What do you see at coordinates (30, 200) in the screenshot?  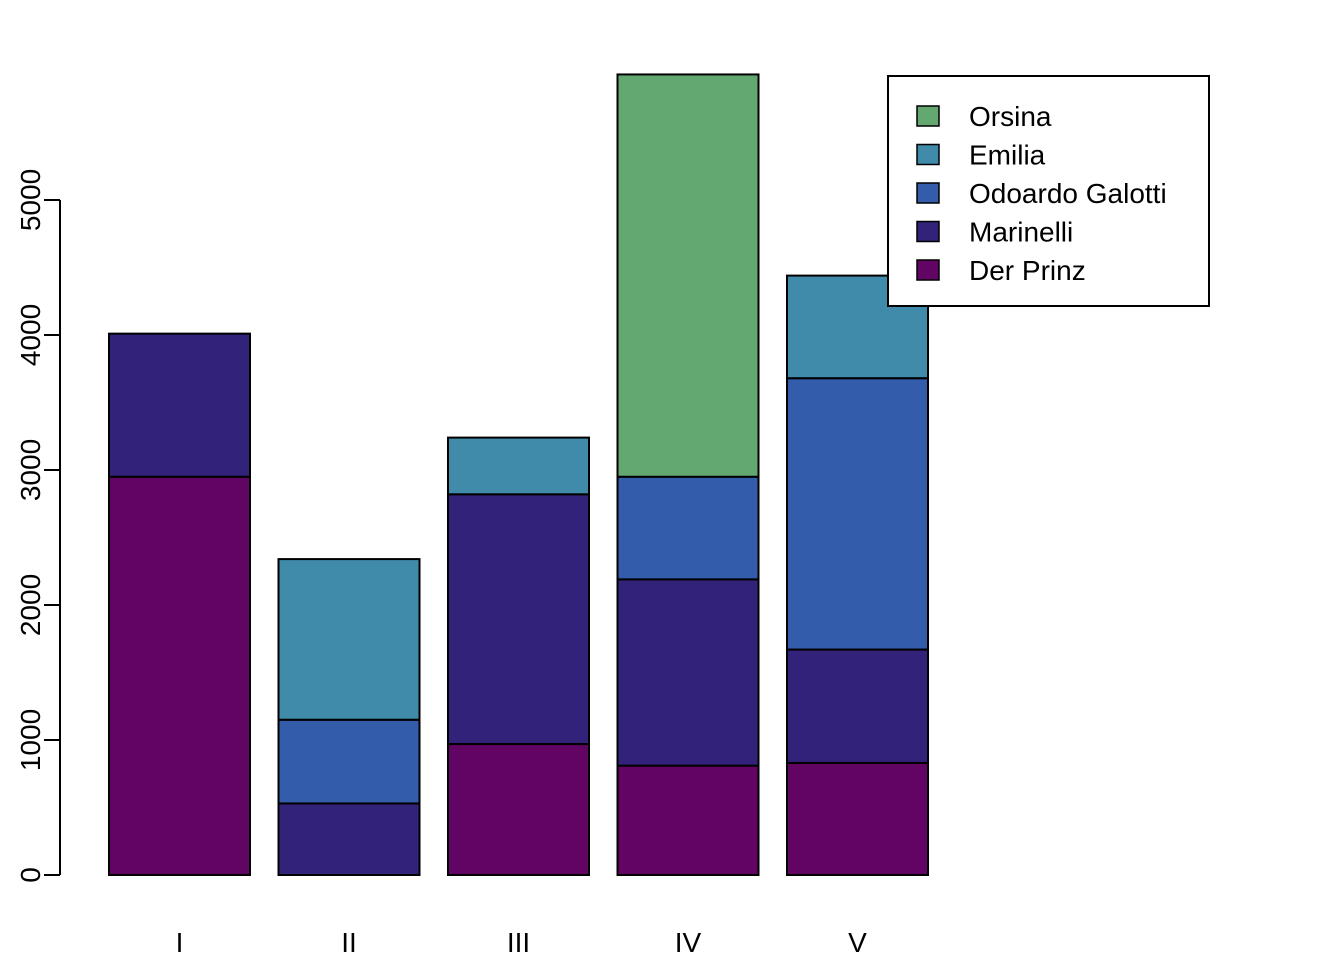 I see `y-tick-label: 5000` at bounding box center [30, 200].